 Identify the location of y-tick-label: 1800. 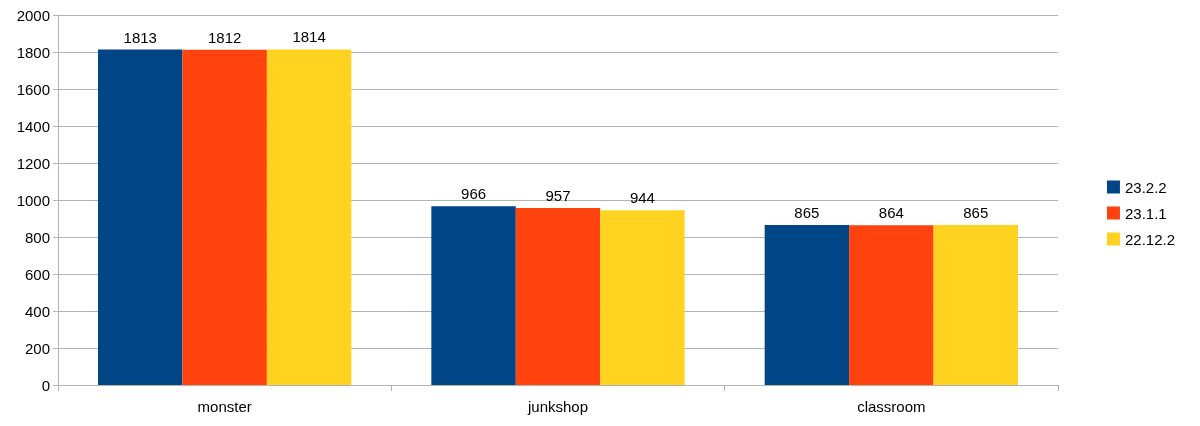
(33, 52).